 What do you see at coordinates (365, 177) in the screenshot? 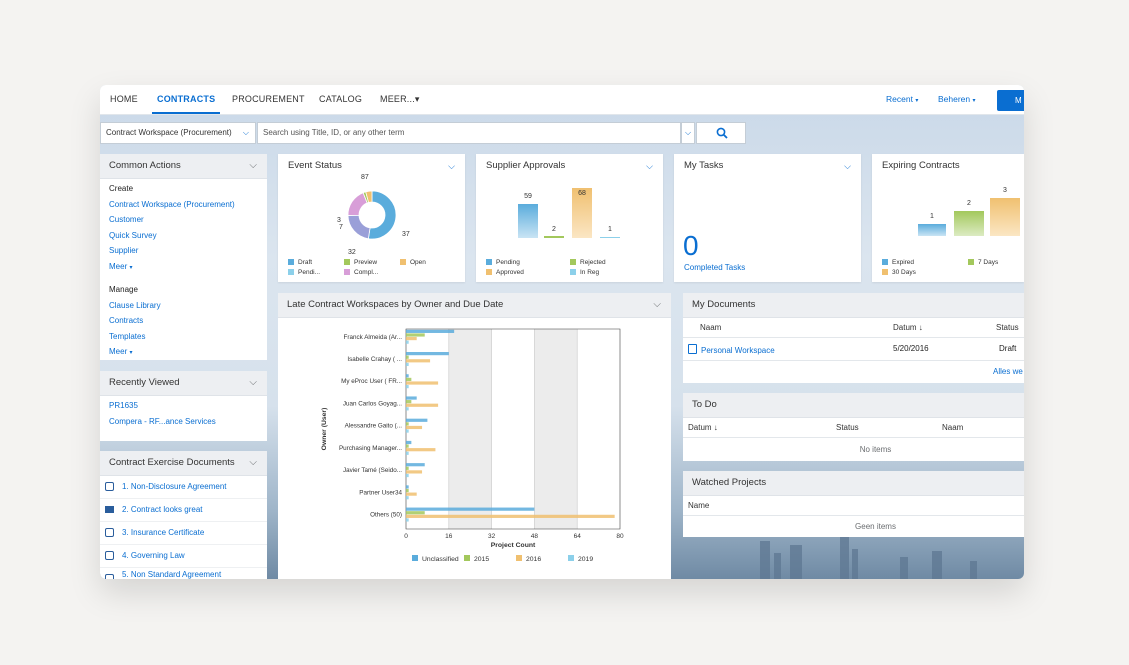
I see `donut-value-label: 87` at bounding box center [365, 177].